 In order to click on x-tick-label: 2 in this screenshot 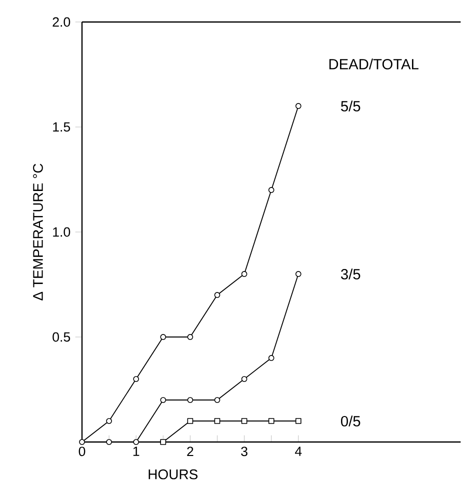, I will do `click(190, 451)`.